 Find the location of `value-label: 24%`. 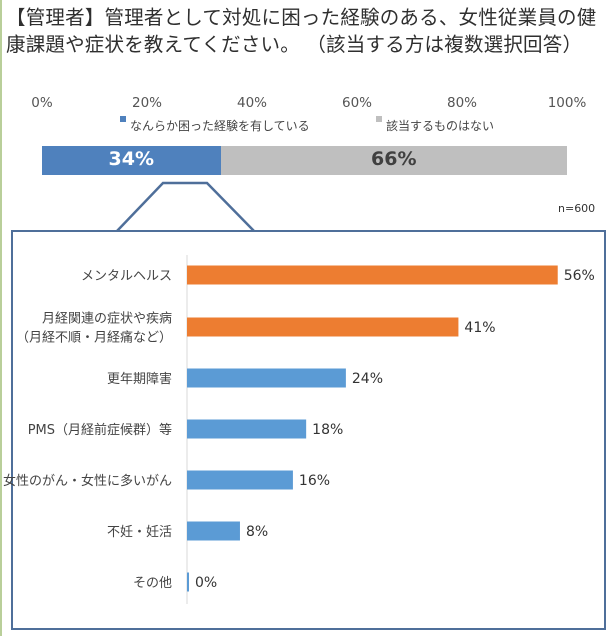

value-label: 24% is located at coordinates (367, 379).